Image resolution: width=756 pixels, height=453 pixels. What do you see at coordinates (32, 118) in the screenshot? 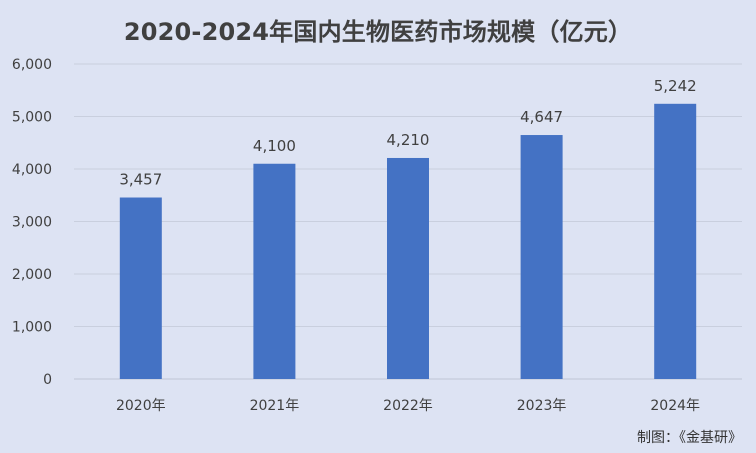
I see `y-tick-label: 5,000` at bounding box center [32, 118].